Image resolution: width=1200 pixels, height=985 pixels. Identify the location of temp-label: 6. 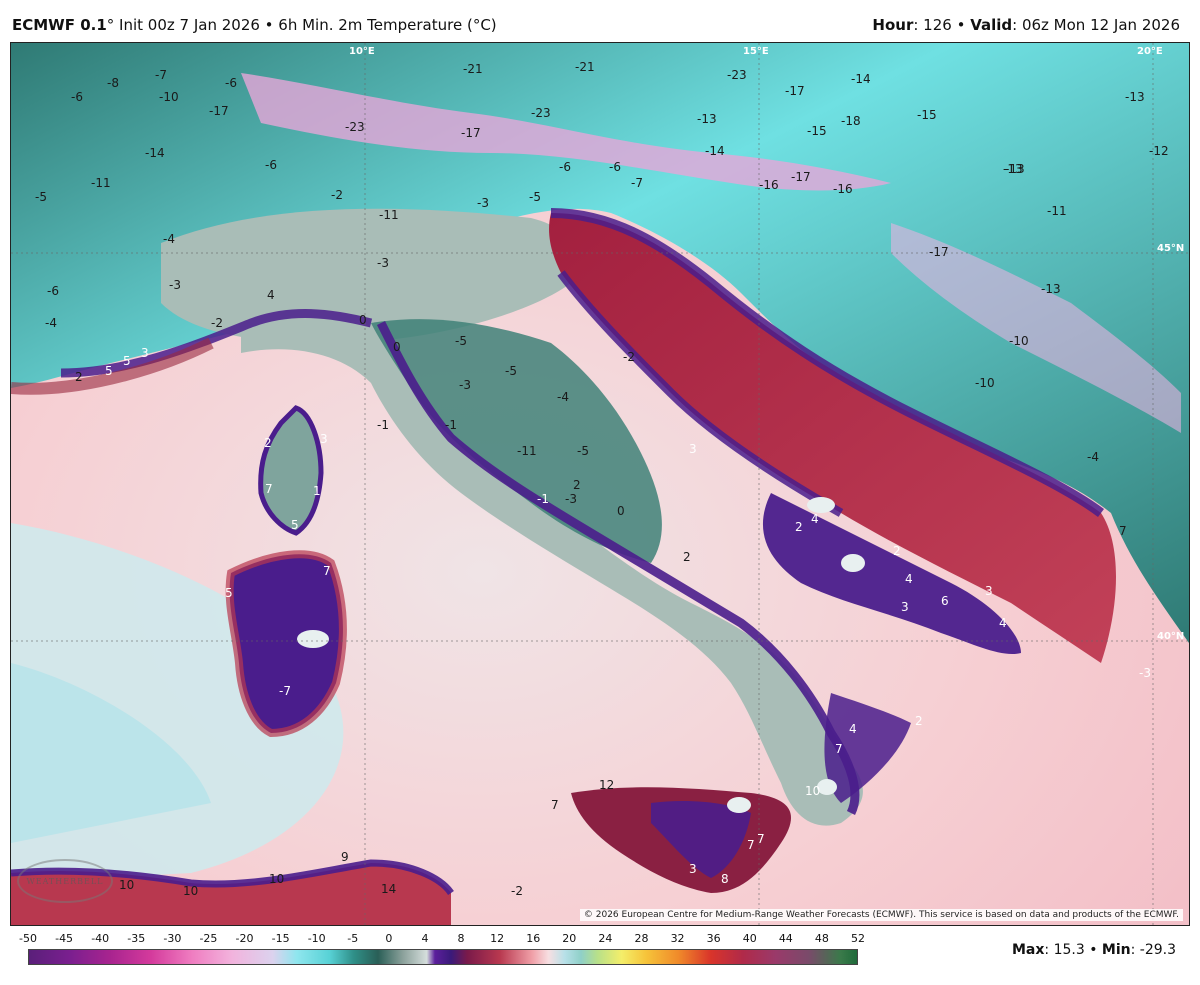
(945, 601).